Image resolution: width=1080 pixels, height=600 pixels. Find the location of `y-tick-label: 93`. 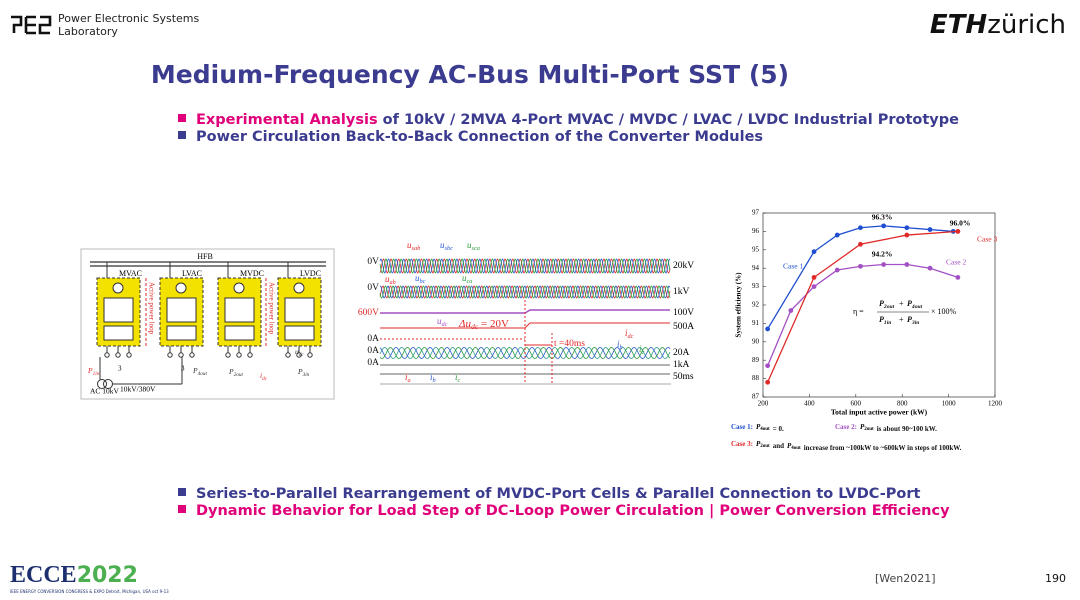

y-tick-label: 93 is located at coordinates (756, 286).